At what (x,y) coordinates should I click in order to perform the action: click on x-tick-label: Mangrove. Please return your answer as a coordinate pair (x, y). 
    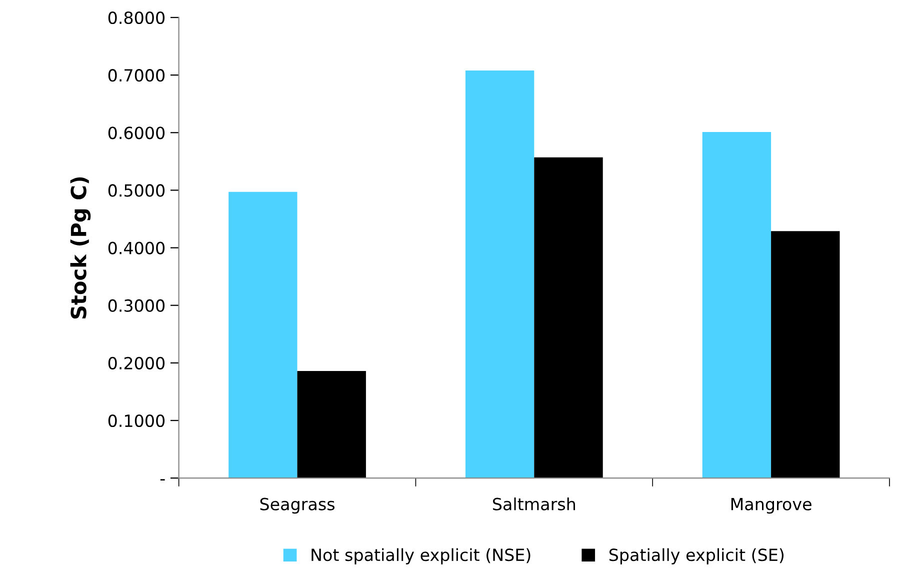
    Looking at the image, I should click on (771, 506).